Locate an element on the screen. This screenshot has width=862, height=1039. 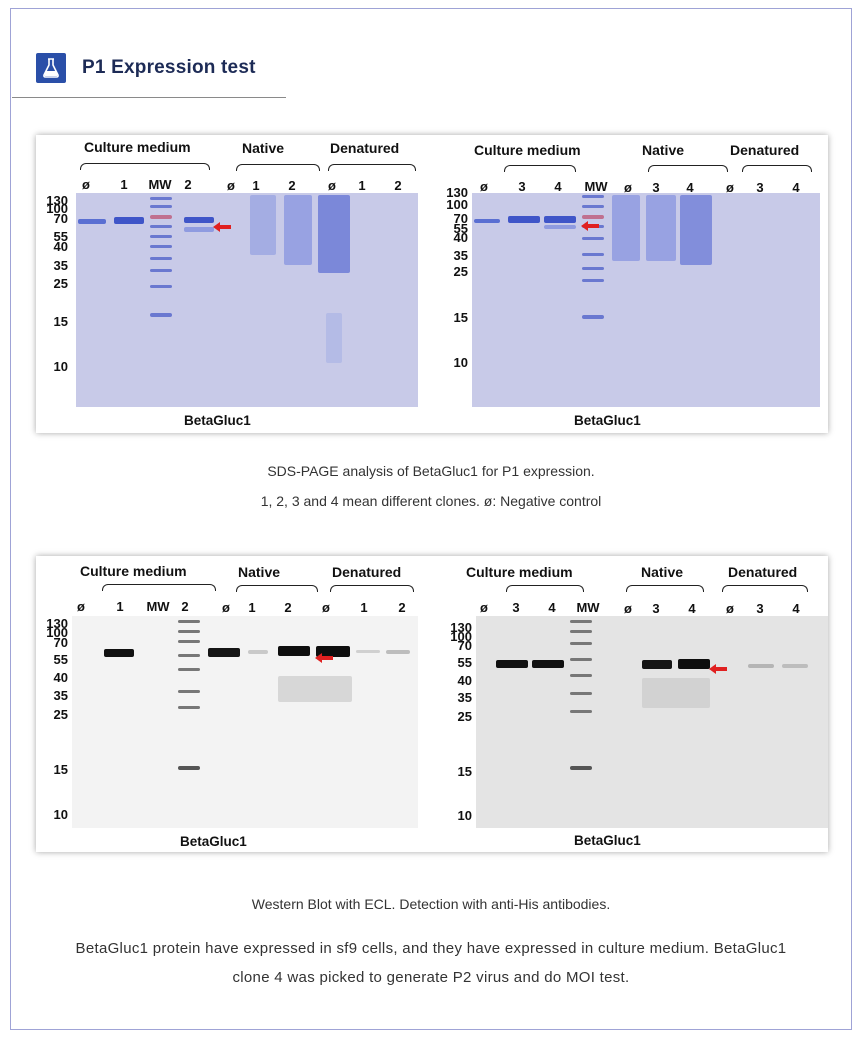
western-blot-image is located at coordinates (245, 722).